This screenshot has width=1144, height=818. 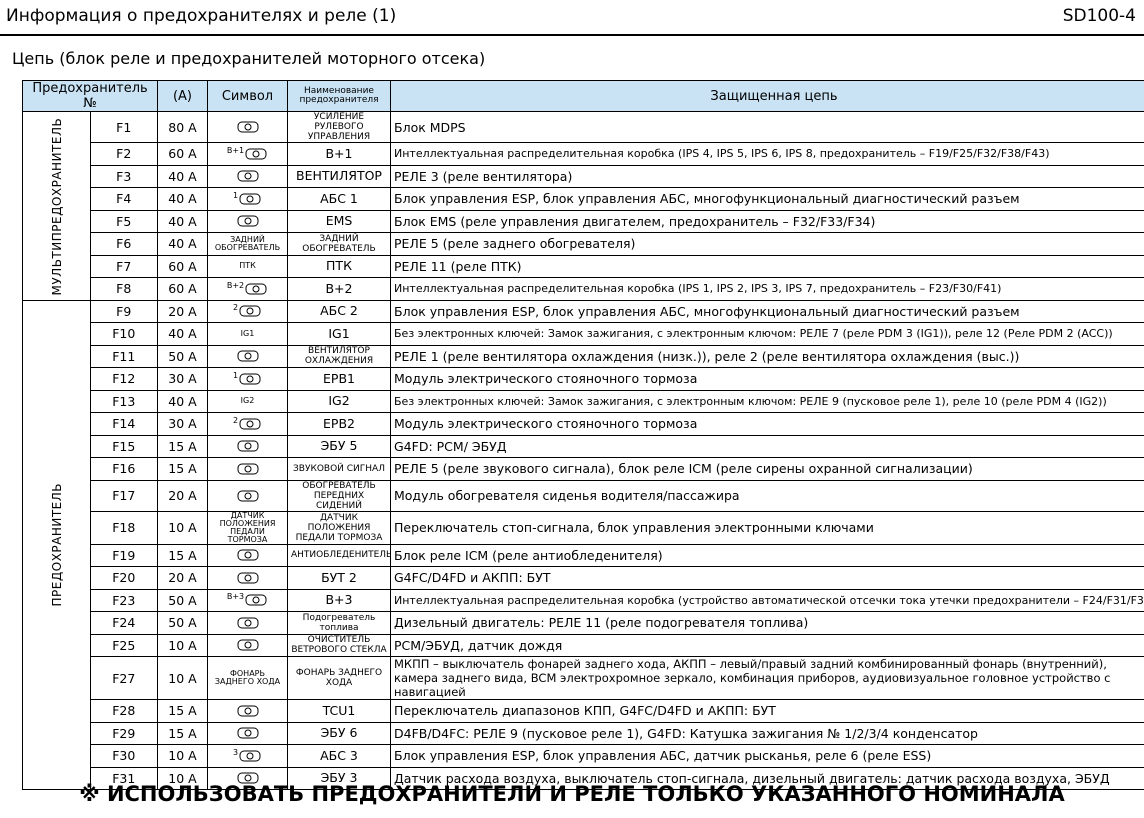 I want to click on fuse-name: Подогреватель топлива, so click(x=339, y=623).